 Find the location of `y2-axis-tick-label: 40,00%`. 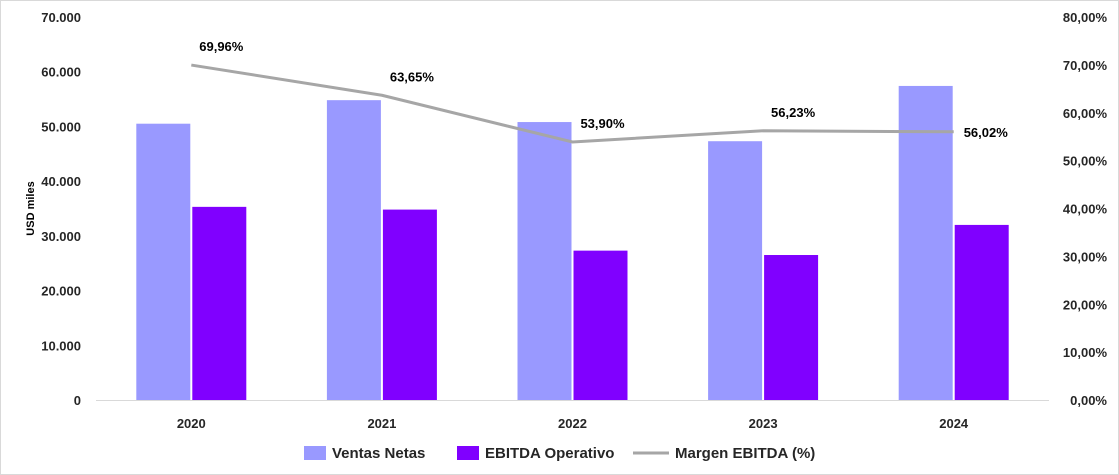

y2-axis-tick-label: 40,00% is located at coordinates (1085, 209).